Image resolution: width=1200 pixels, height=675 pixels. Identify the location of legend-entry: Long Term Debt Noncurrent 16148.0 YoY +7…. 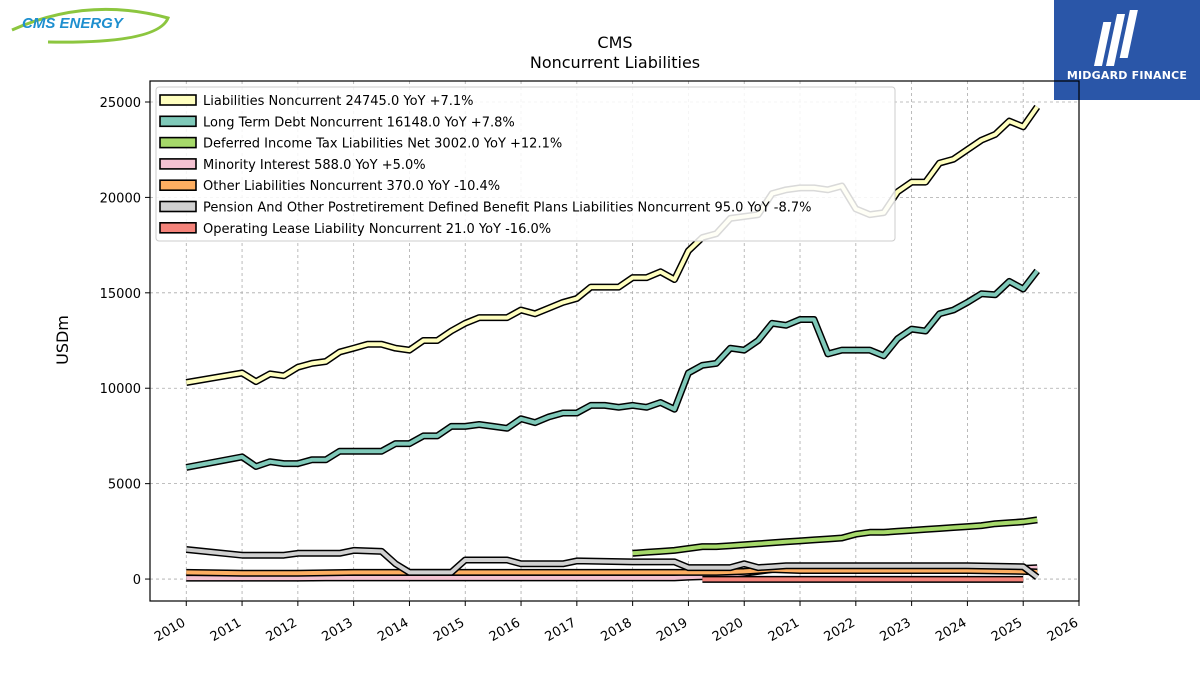
(337, 122).